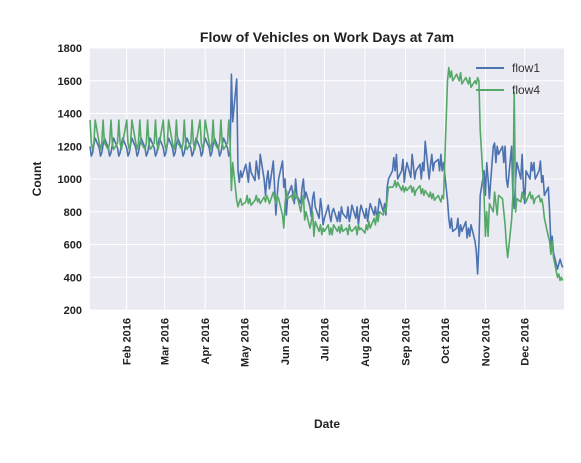 The image size is (581, 463). Describe the element at coordinates (446, 341) in the screenshot. I see `x-tick-label: Oct 2016` at that location.